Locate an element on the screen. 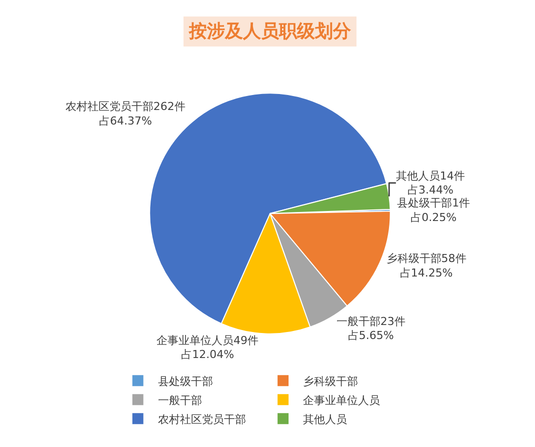 Image resolution: width=535 pixels, height=447 pixels. data-label: 企事业单位人员49件占12.04% is located at coordinates (207, 348).